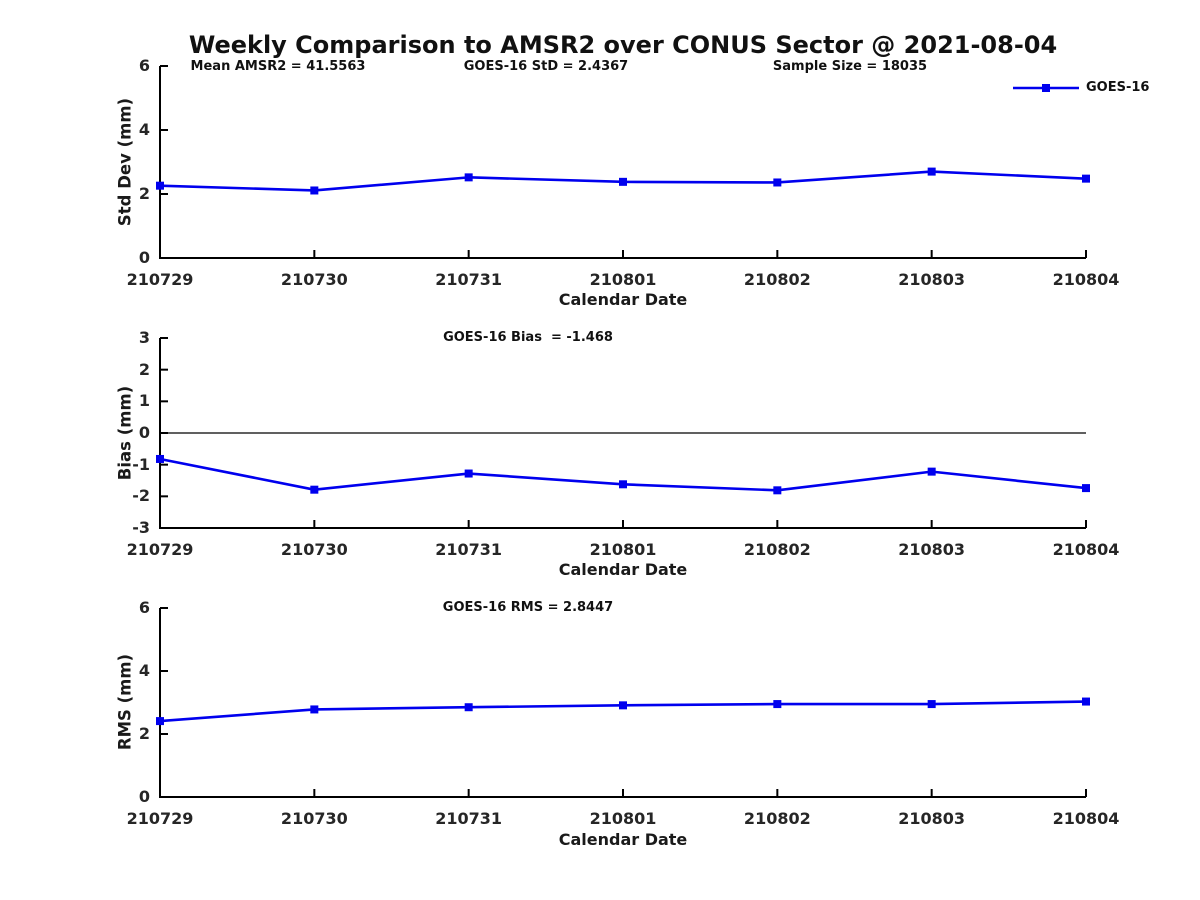 The height and width of the screenshot is (900, 1200). What do you see at coordinates (850, 66) in the screenshot?
I see `sample-size-annotation: Sample Size = 18035` at bounding box center [850, 66].